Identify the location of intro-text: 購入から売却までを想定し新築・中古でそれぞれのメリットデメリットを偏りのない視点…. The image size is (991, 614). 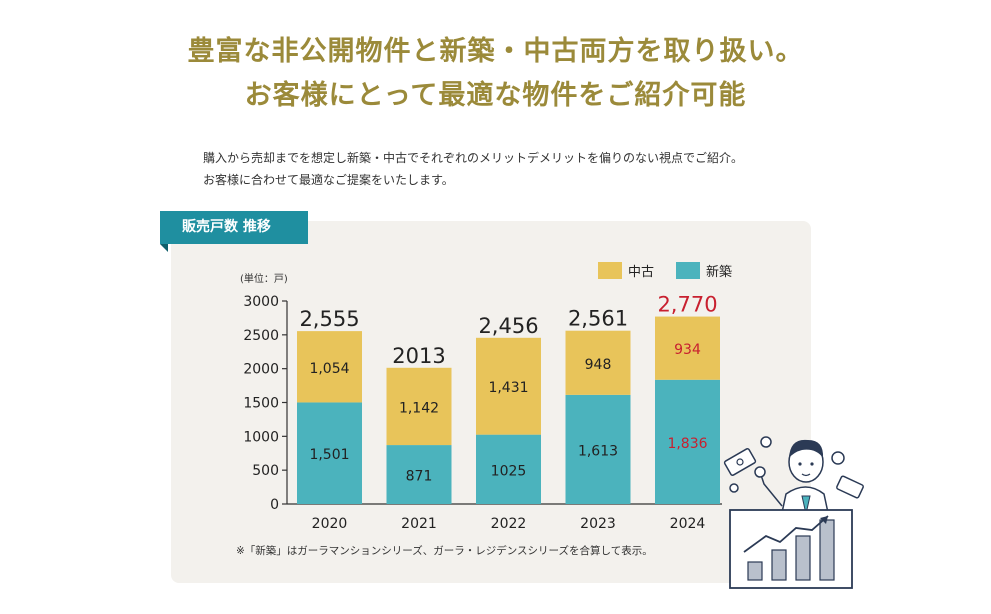
(473, 169).